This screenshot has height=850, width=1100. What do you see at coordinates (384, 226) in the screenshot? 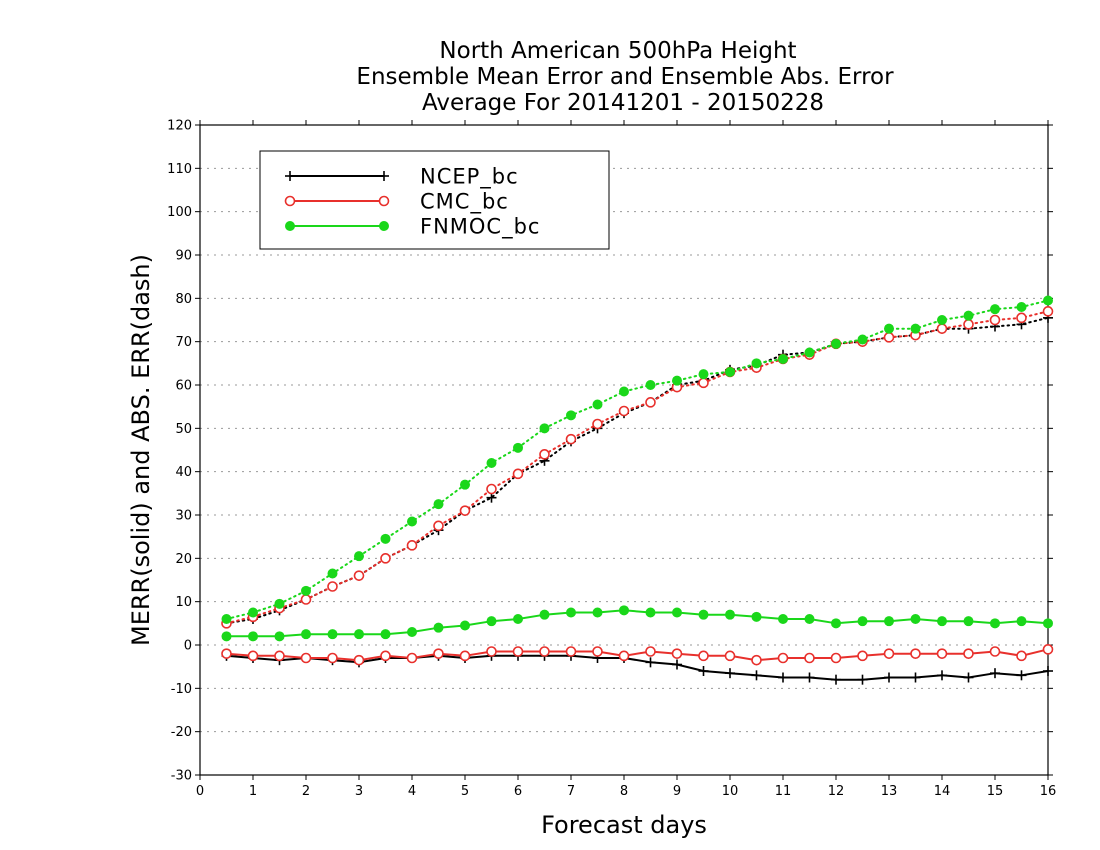
I see `legend-marker` at bounding box center [384, 226].